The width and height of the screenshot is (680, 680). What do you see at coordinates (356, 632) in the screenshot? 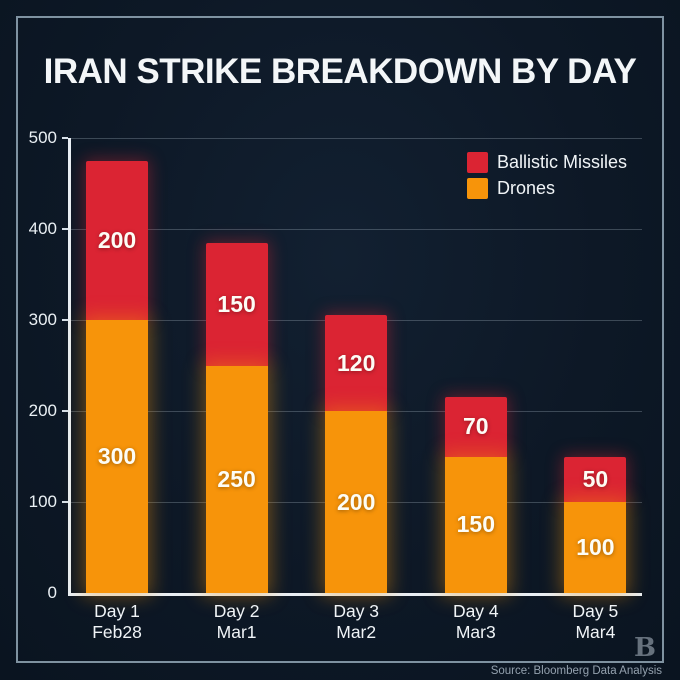
I see `category-date-label: Mar2` at bounding box center [356, 632].